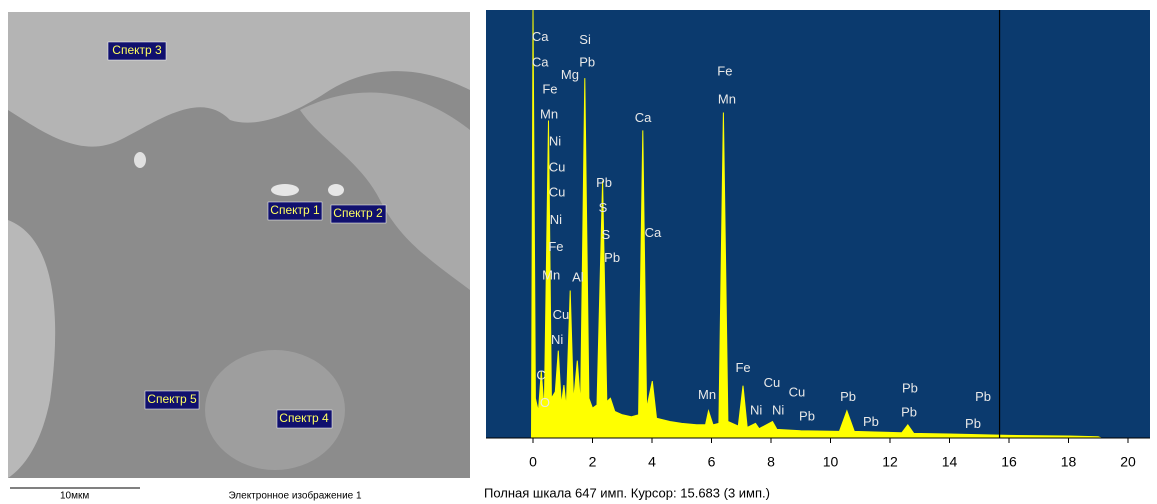 Image resolution: width=1157 pixels, height=504 pixels. I want to click on spectrum-label: Спектр 5, so click(172, 400).